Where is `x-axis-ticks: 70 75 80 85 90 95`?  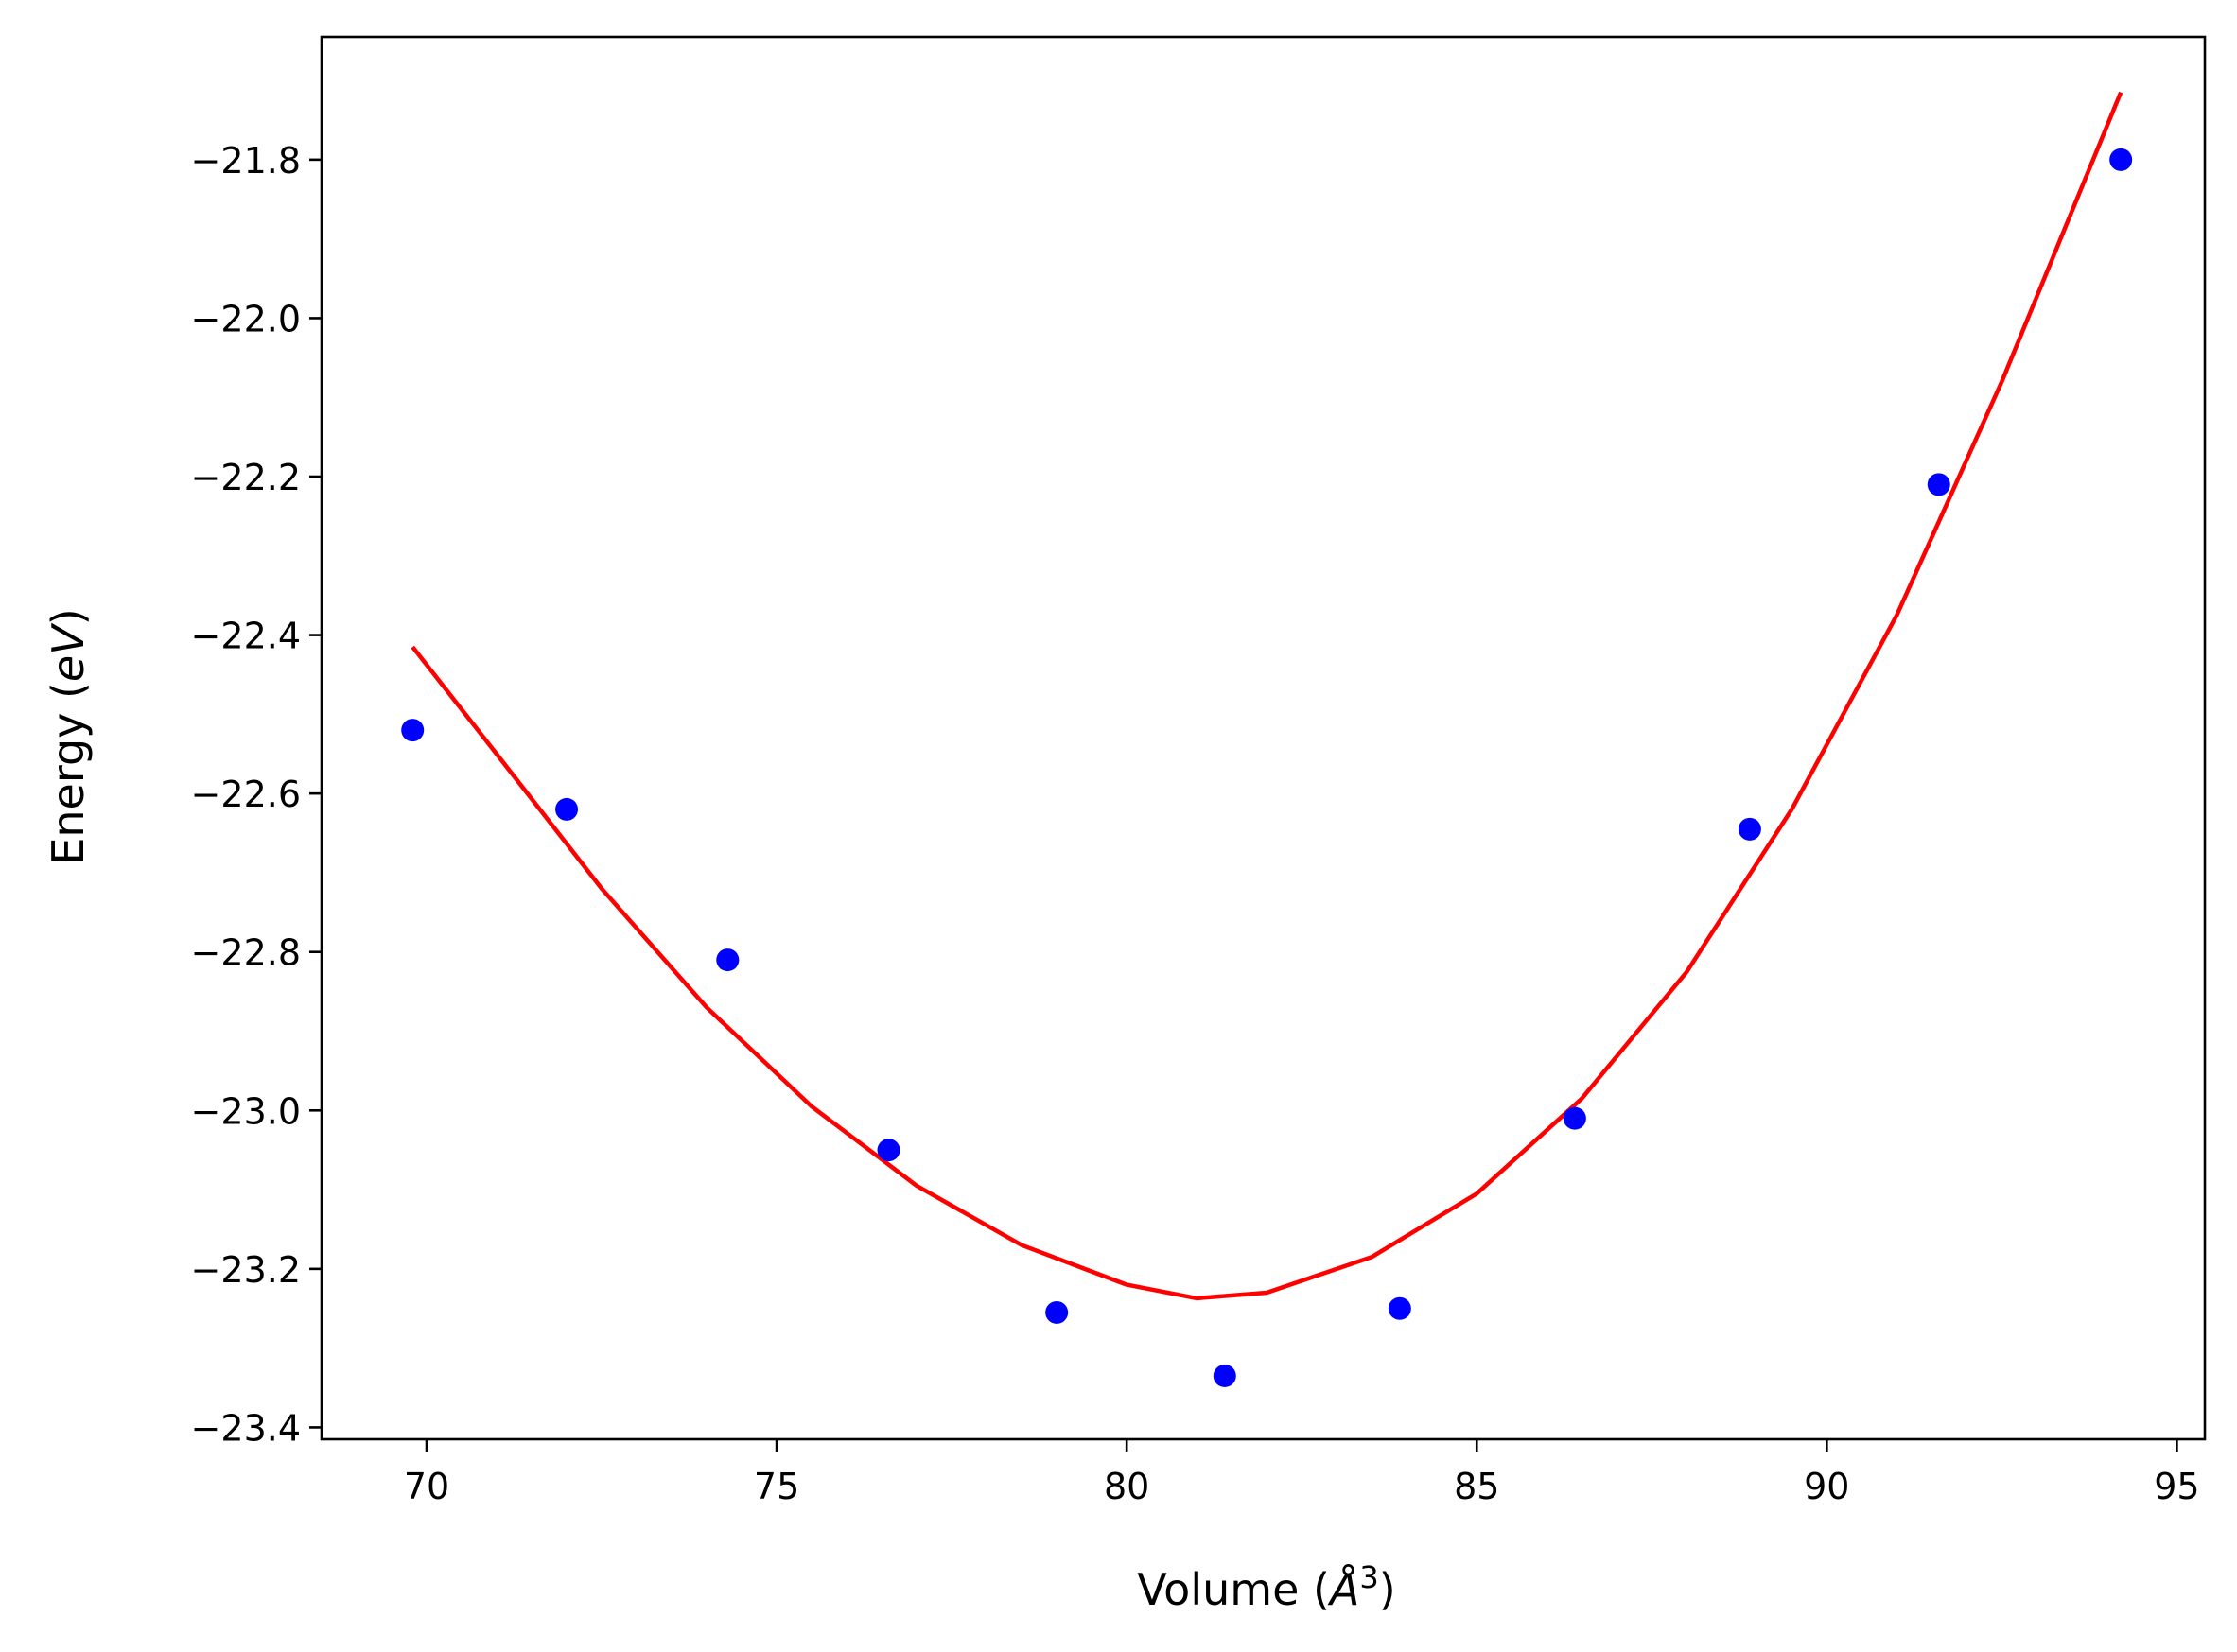
x-axis-ticks: 70 75 80 85 90 95 is located at coordinates (1302, 1473).